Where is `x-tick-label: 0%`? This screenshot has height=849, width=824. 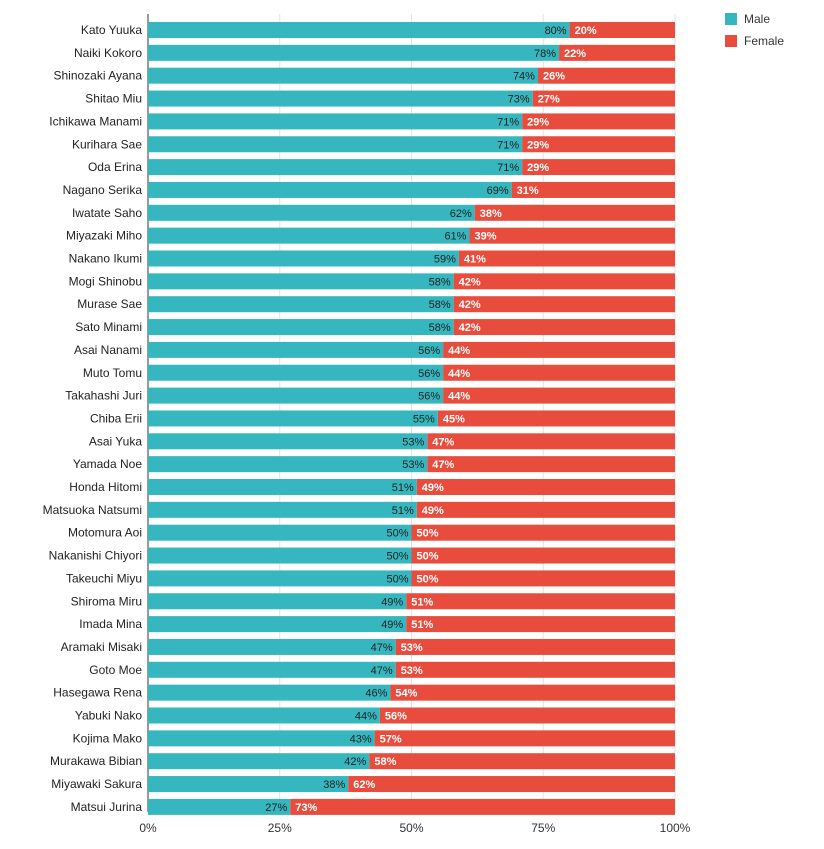 x-tick-label: 0% is located at coordinates (148, 828).